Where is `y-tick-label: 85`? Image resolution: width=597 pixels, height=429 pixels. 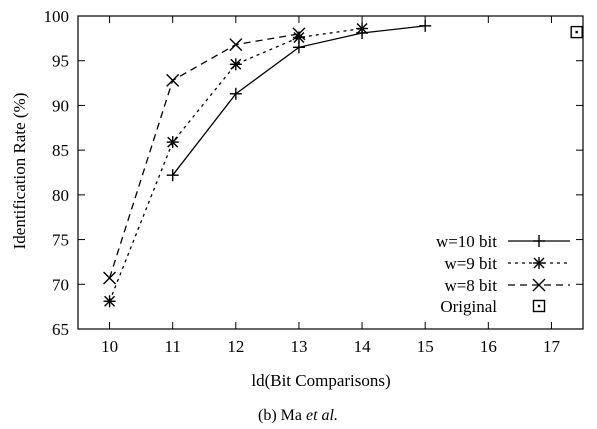 y-tick-label: 85 is located at coordinates (60, 150).